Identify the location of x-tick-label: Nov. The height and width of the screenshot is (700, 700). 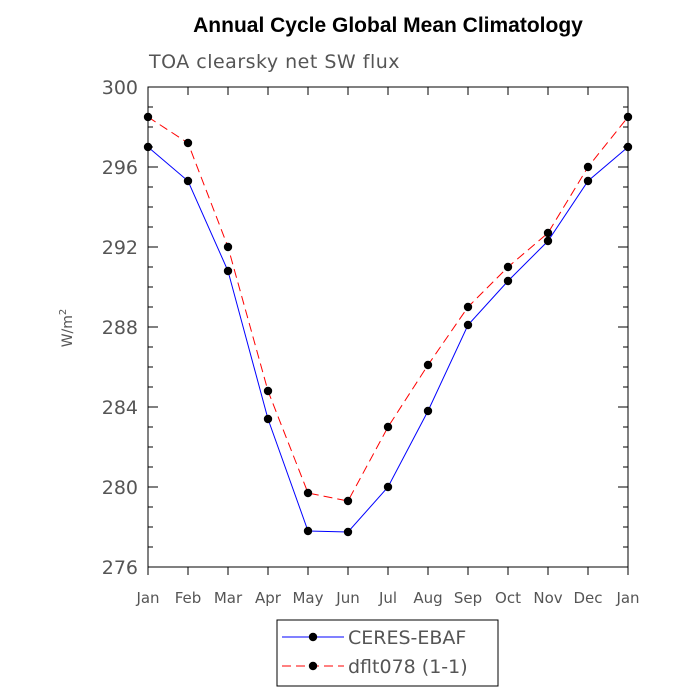
(547, 598).